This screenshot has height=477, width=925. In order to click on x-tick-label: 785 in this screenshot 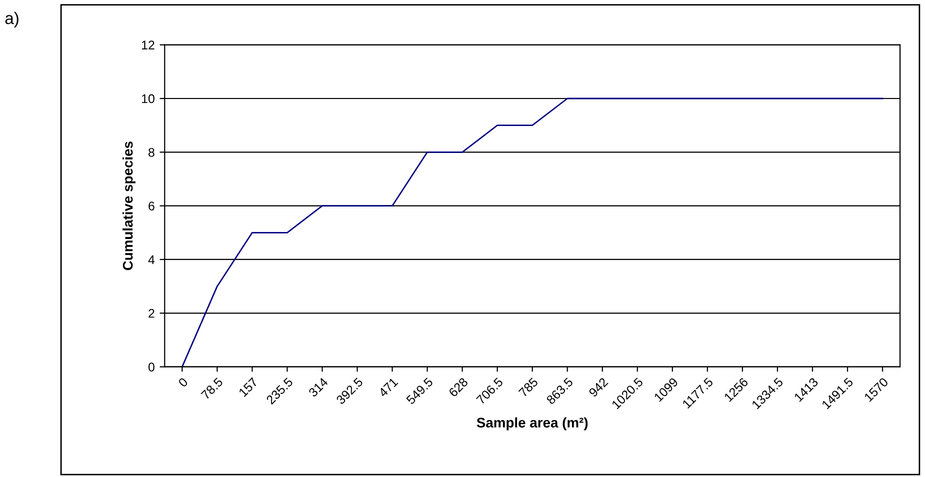, I will do `click(528, 387)`.